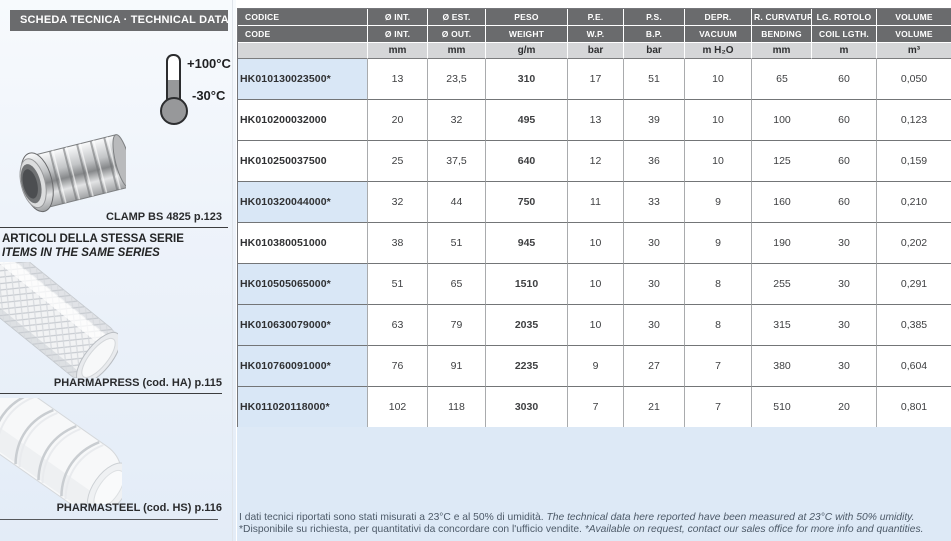 The image size is (951, 541). I want to click on col-header-volume: VOLUME, so click(914, 17).